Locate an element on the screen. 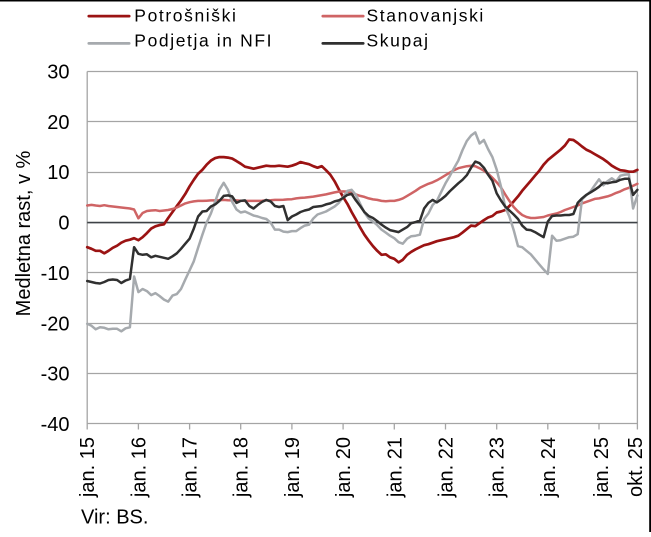  svg-text: 10 is located at coordinates (58, 173).